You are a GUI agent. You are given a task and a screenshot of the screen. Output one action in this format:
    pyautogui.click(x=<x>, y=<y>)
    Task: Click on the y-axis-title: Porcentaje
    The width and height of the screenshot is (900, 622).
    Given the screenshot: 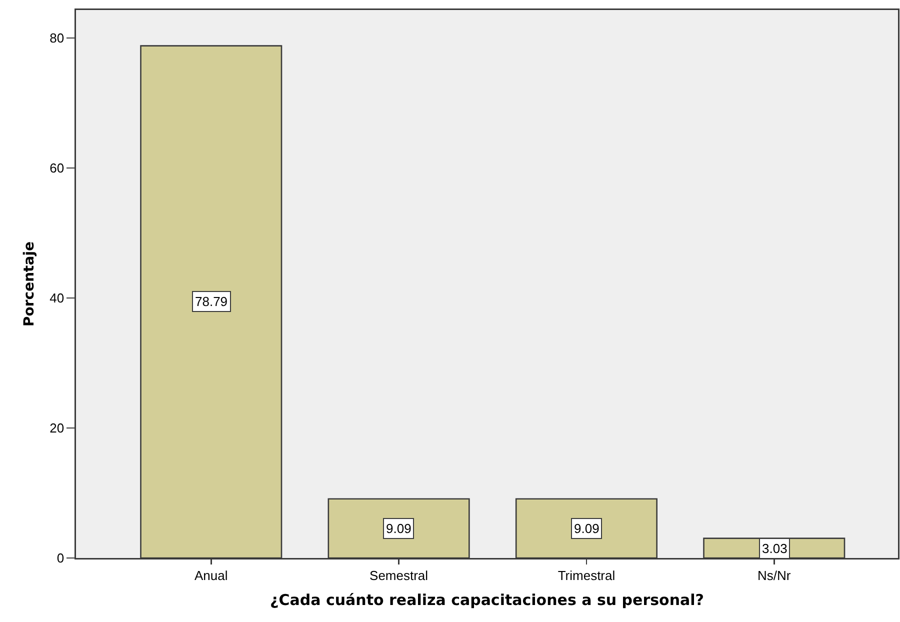 What is the action you would take?
    pyautogui.click(x=29, y=284)
    